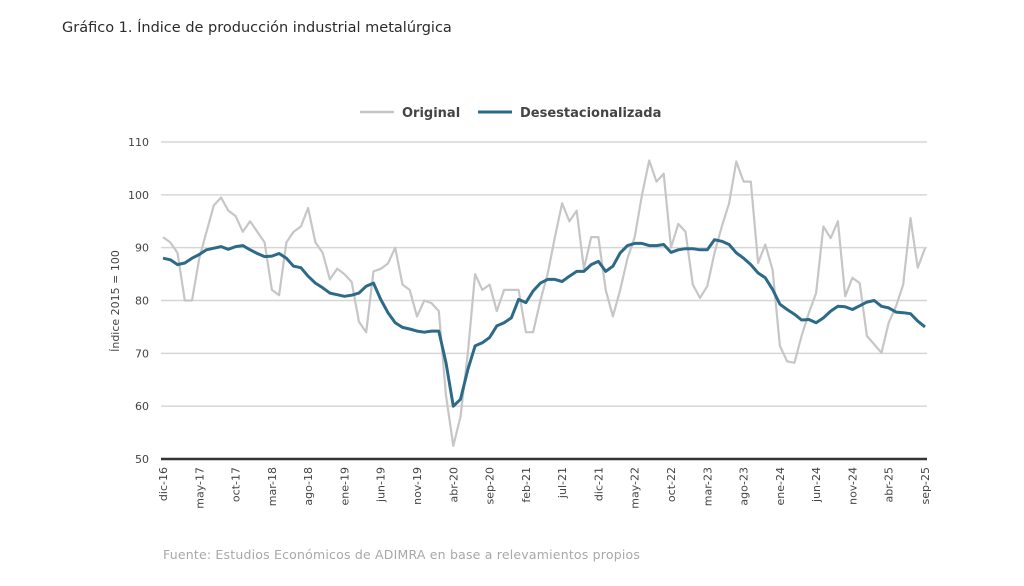  What do you see at coordinates (381, 485) in the screenshot?
I see `x-tick-label: jun-19` at bounding box center [381, 485].